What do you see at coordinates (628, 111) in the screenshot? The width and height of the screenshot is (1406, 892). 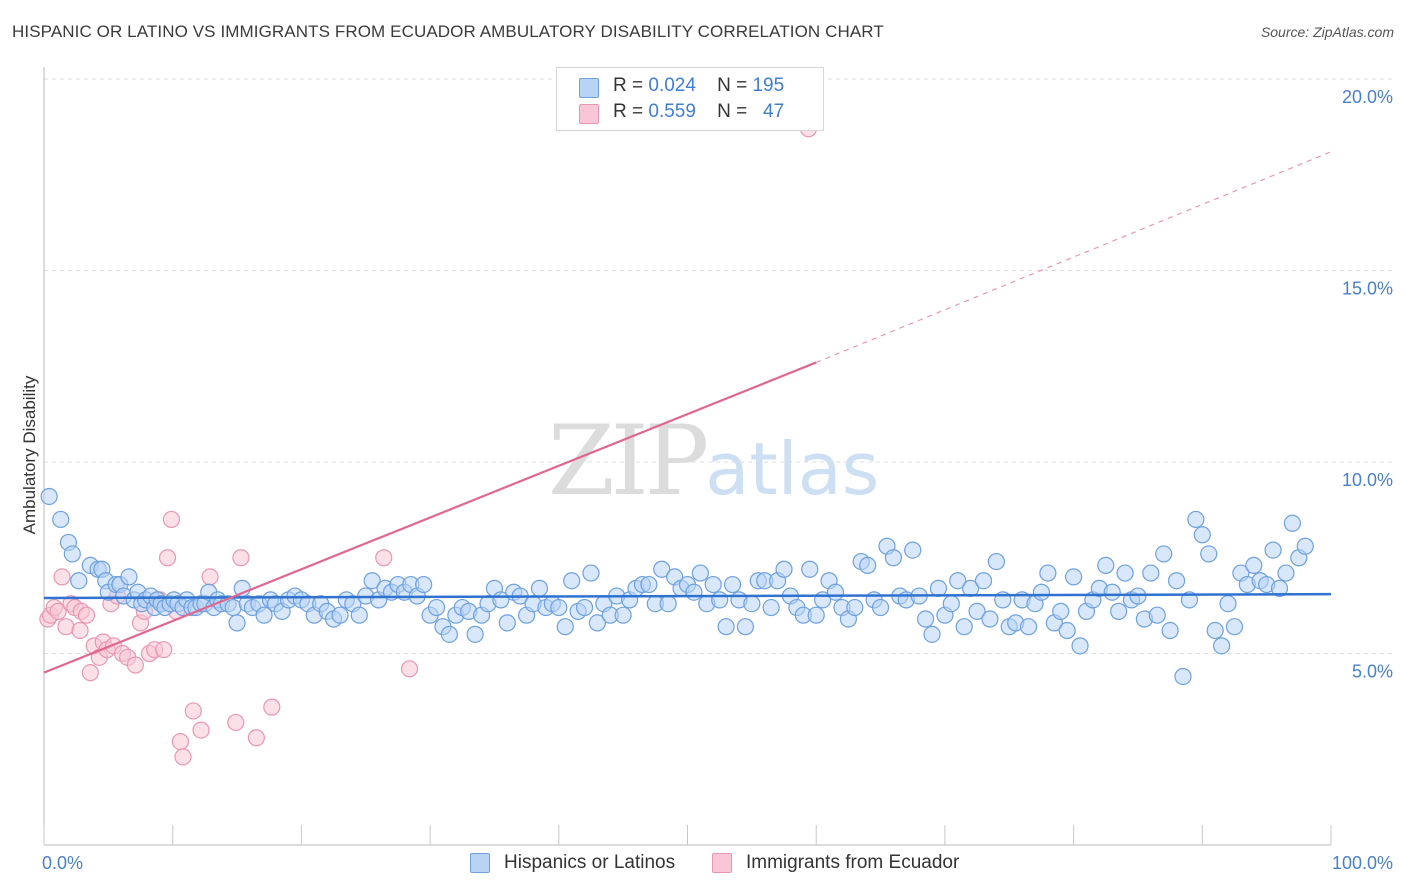 I see `legend-r-label: R =` at bounding box center [628, 111].